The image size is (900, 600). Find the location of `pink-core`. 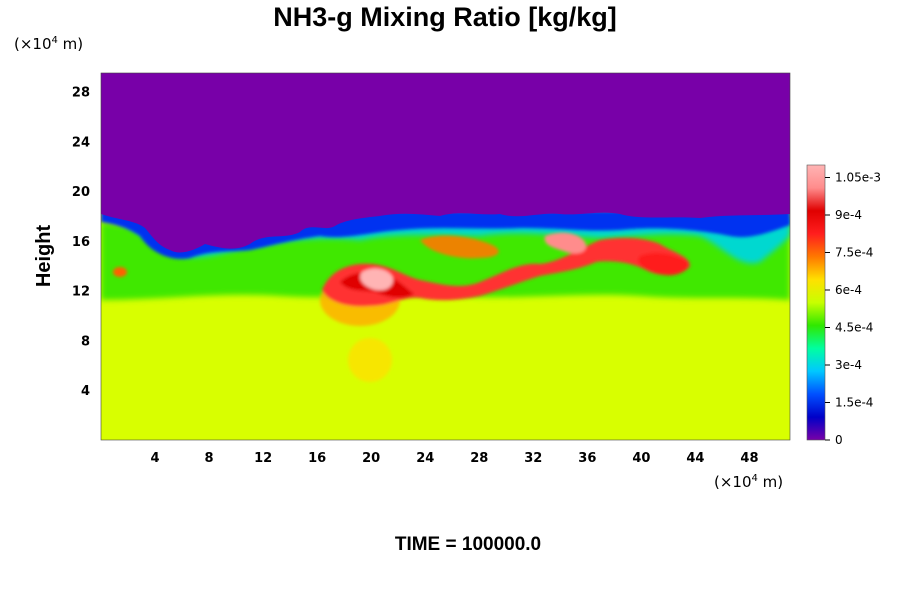

pink-core is located at coordinates (377, 279).